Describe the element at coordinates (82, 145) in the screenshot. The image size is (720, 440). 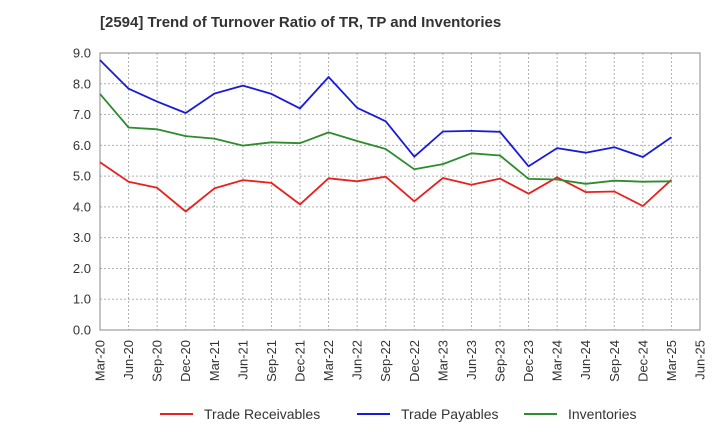
I see `y-tick-label: 6.0` at that location.